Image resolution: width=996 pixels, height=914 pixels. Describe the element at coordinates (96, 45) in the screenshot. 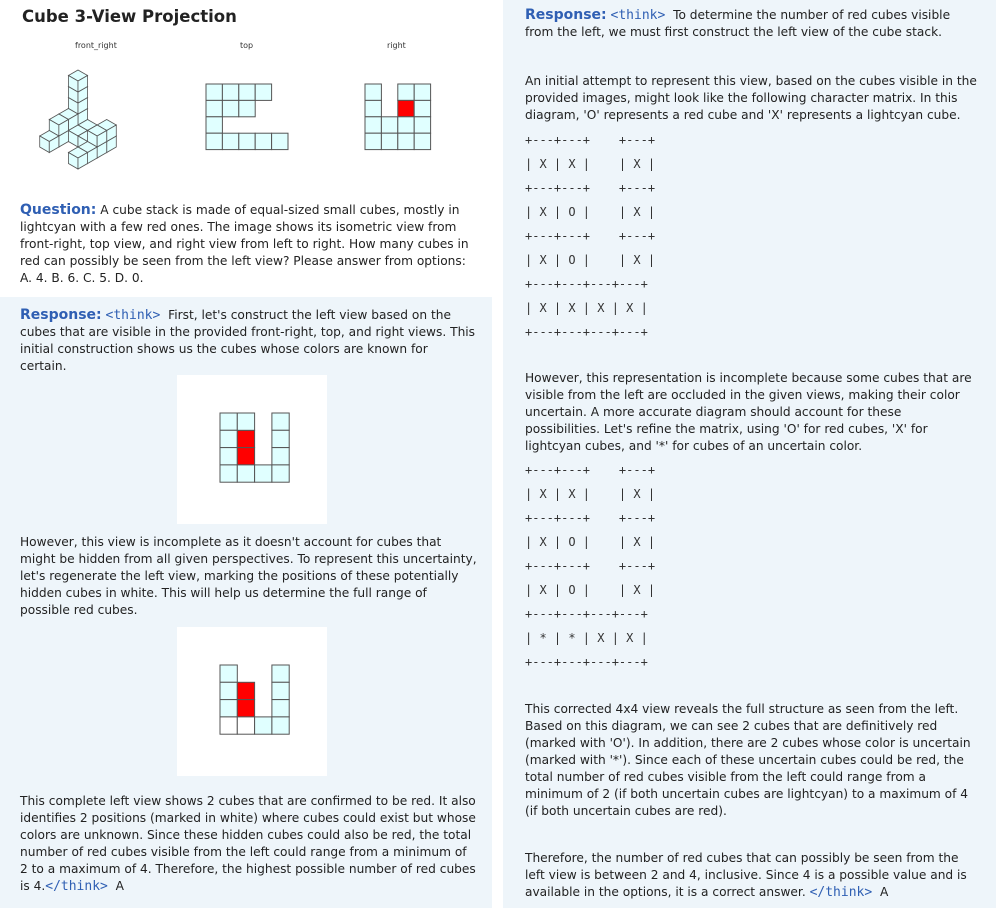

I see `figure-label: front_right` at that location.